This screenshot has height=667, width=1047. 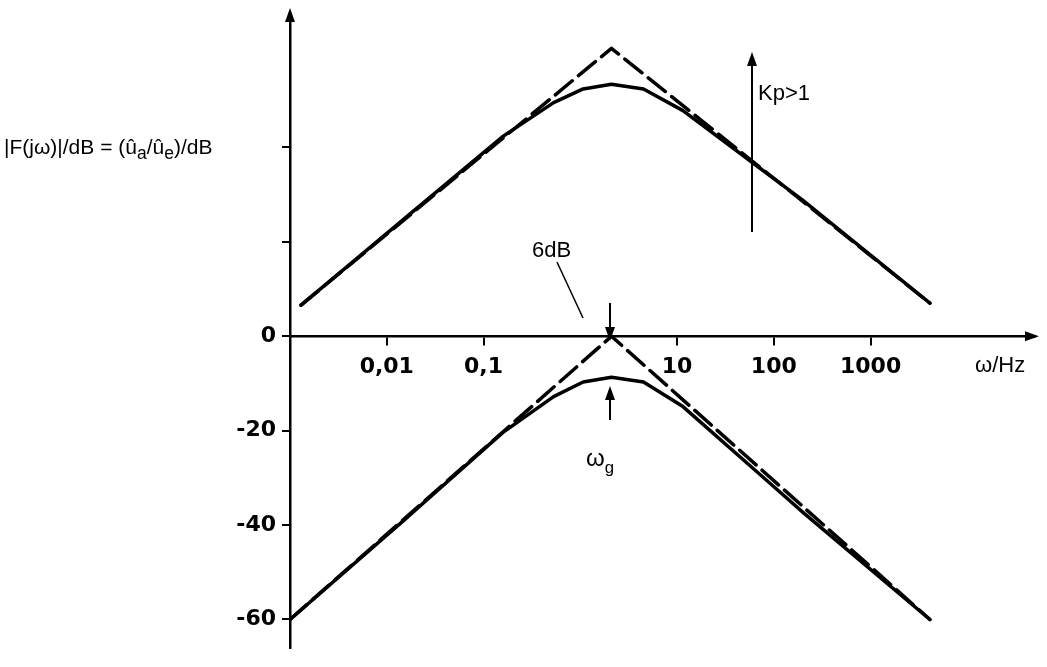 What do you see at coordinates (256, 618) in the screenshot?
I see `y-tick-label: -60` at bounding box center [256, 618].